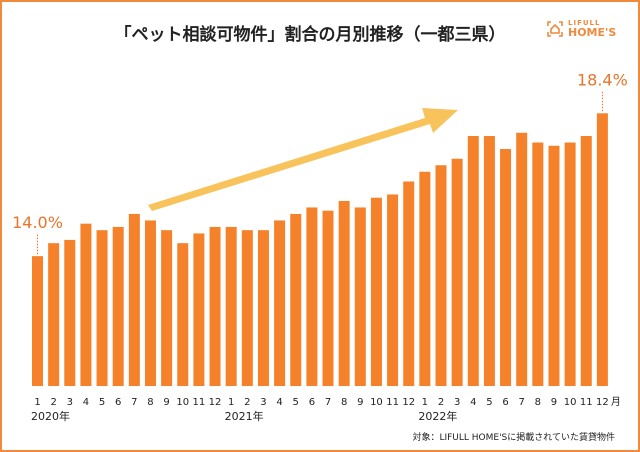  I want to click on logo-line1: LIFULL, so click(584, 23).